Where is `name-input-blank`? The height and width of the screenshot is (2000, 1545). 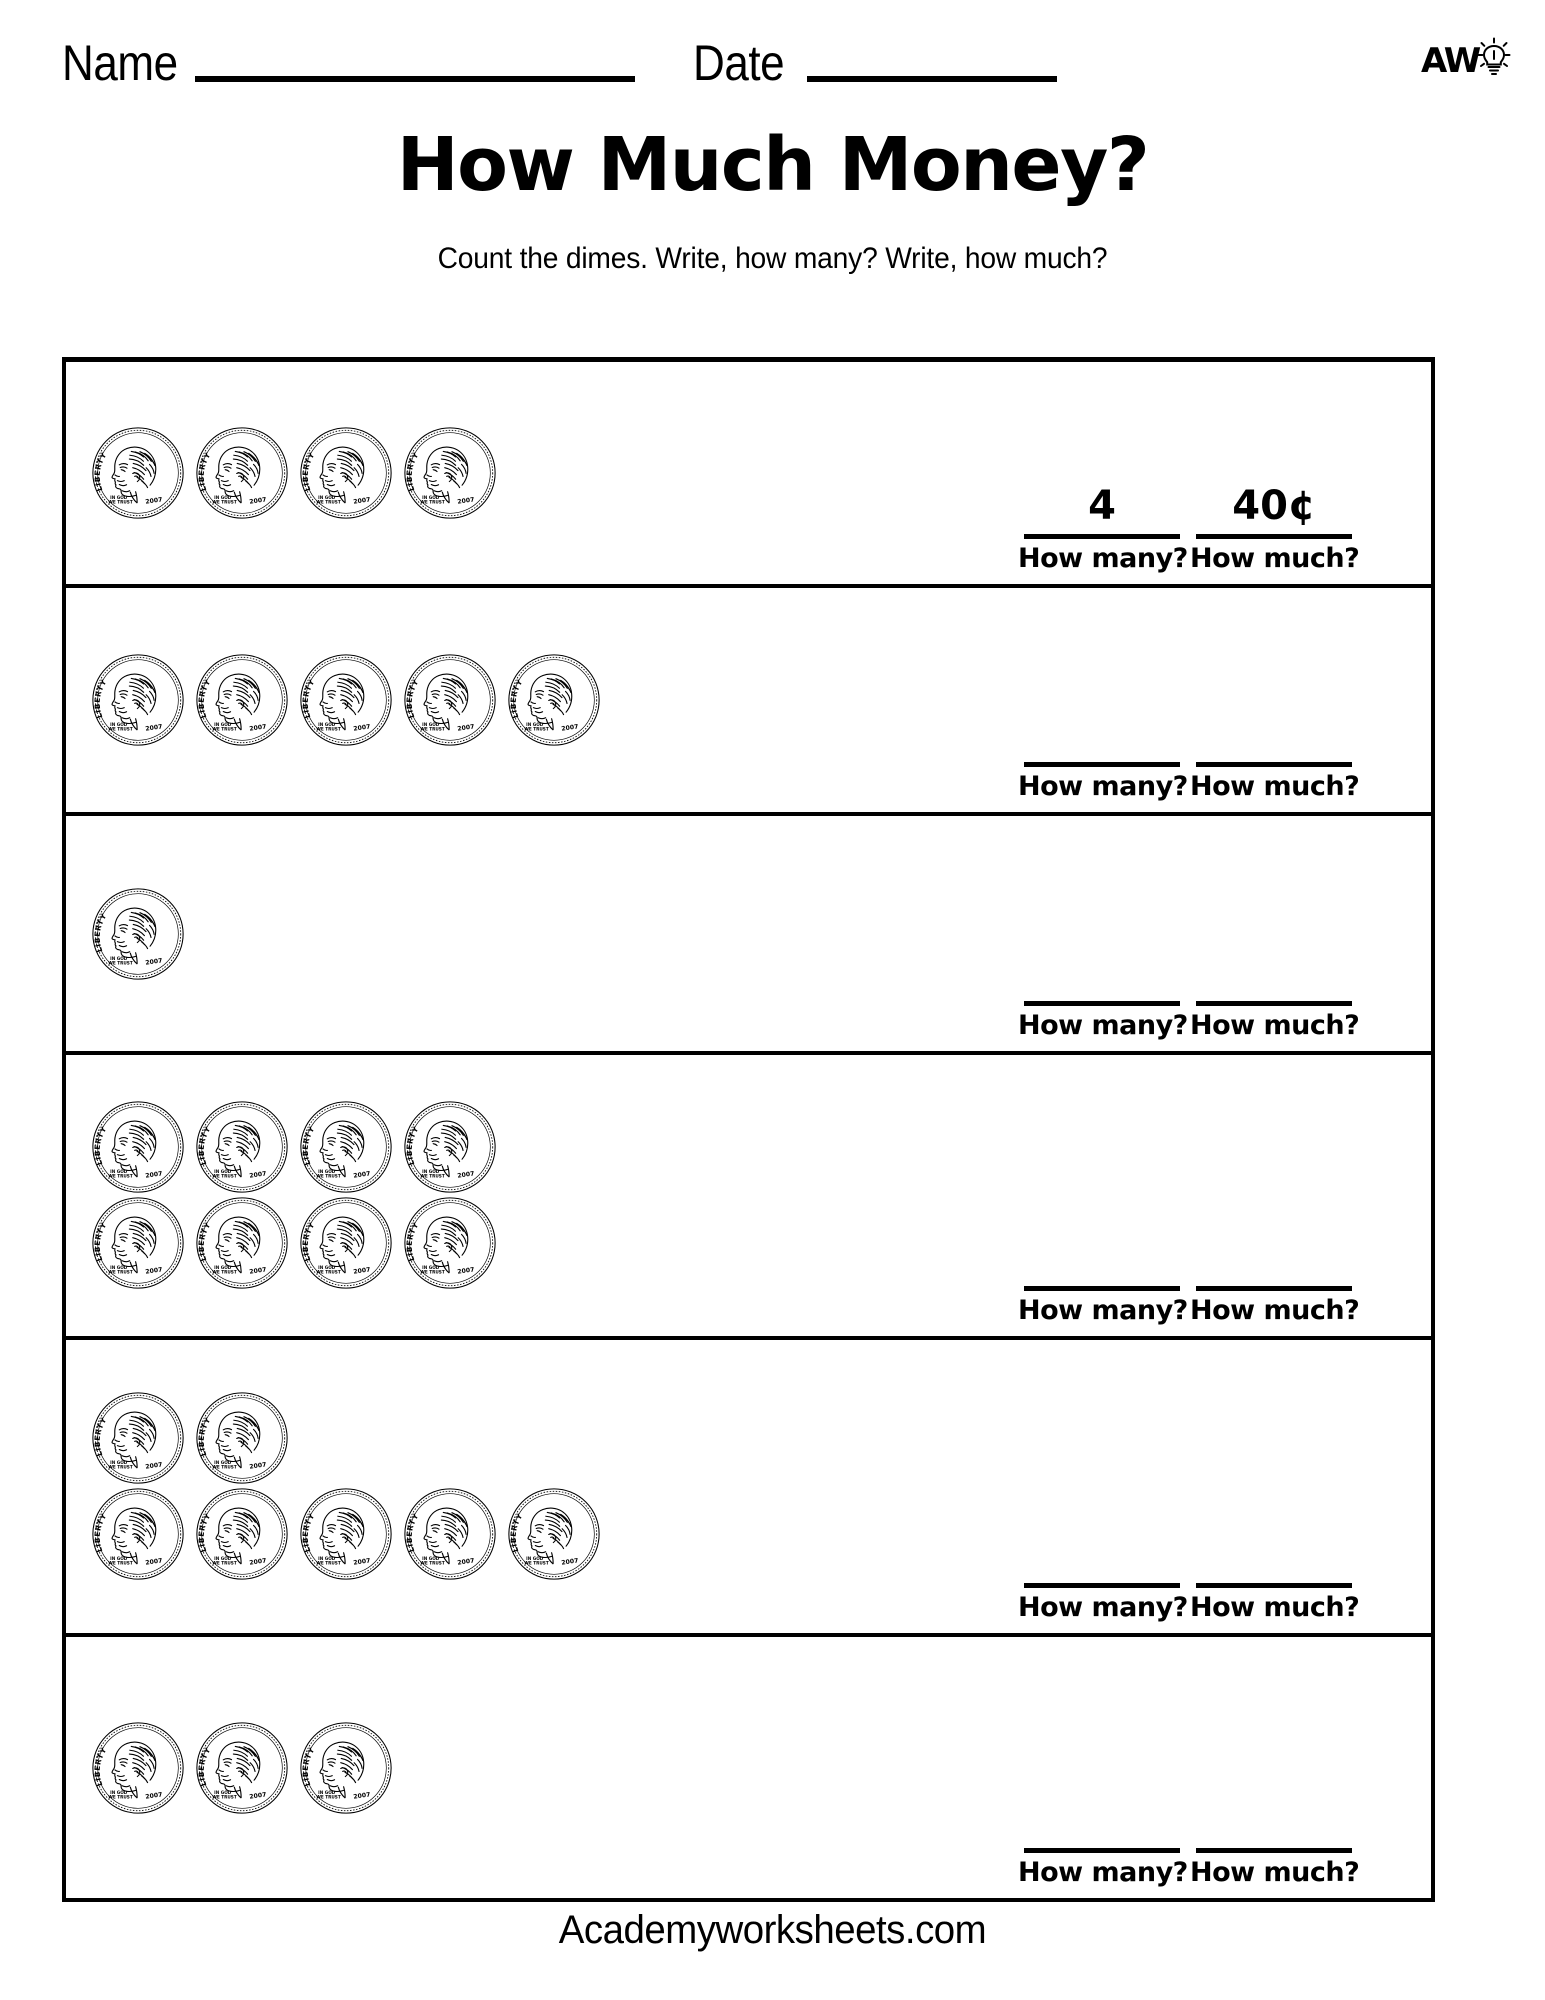 name-input-blank is located at coordinates (415, 79).